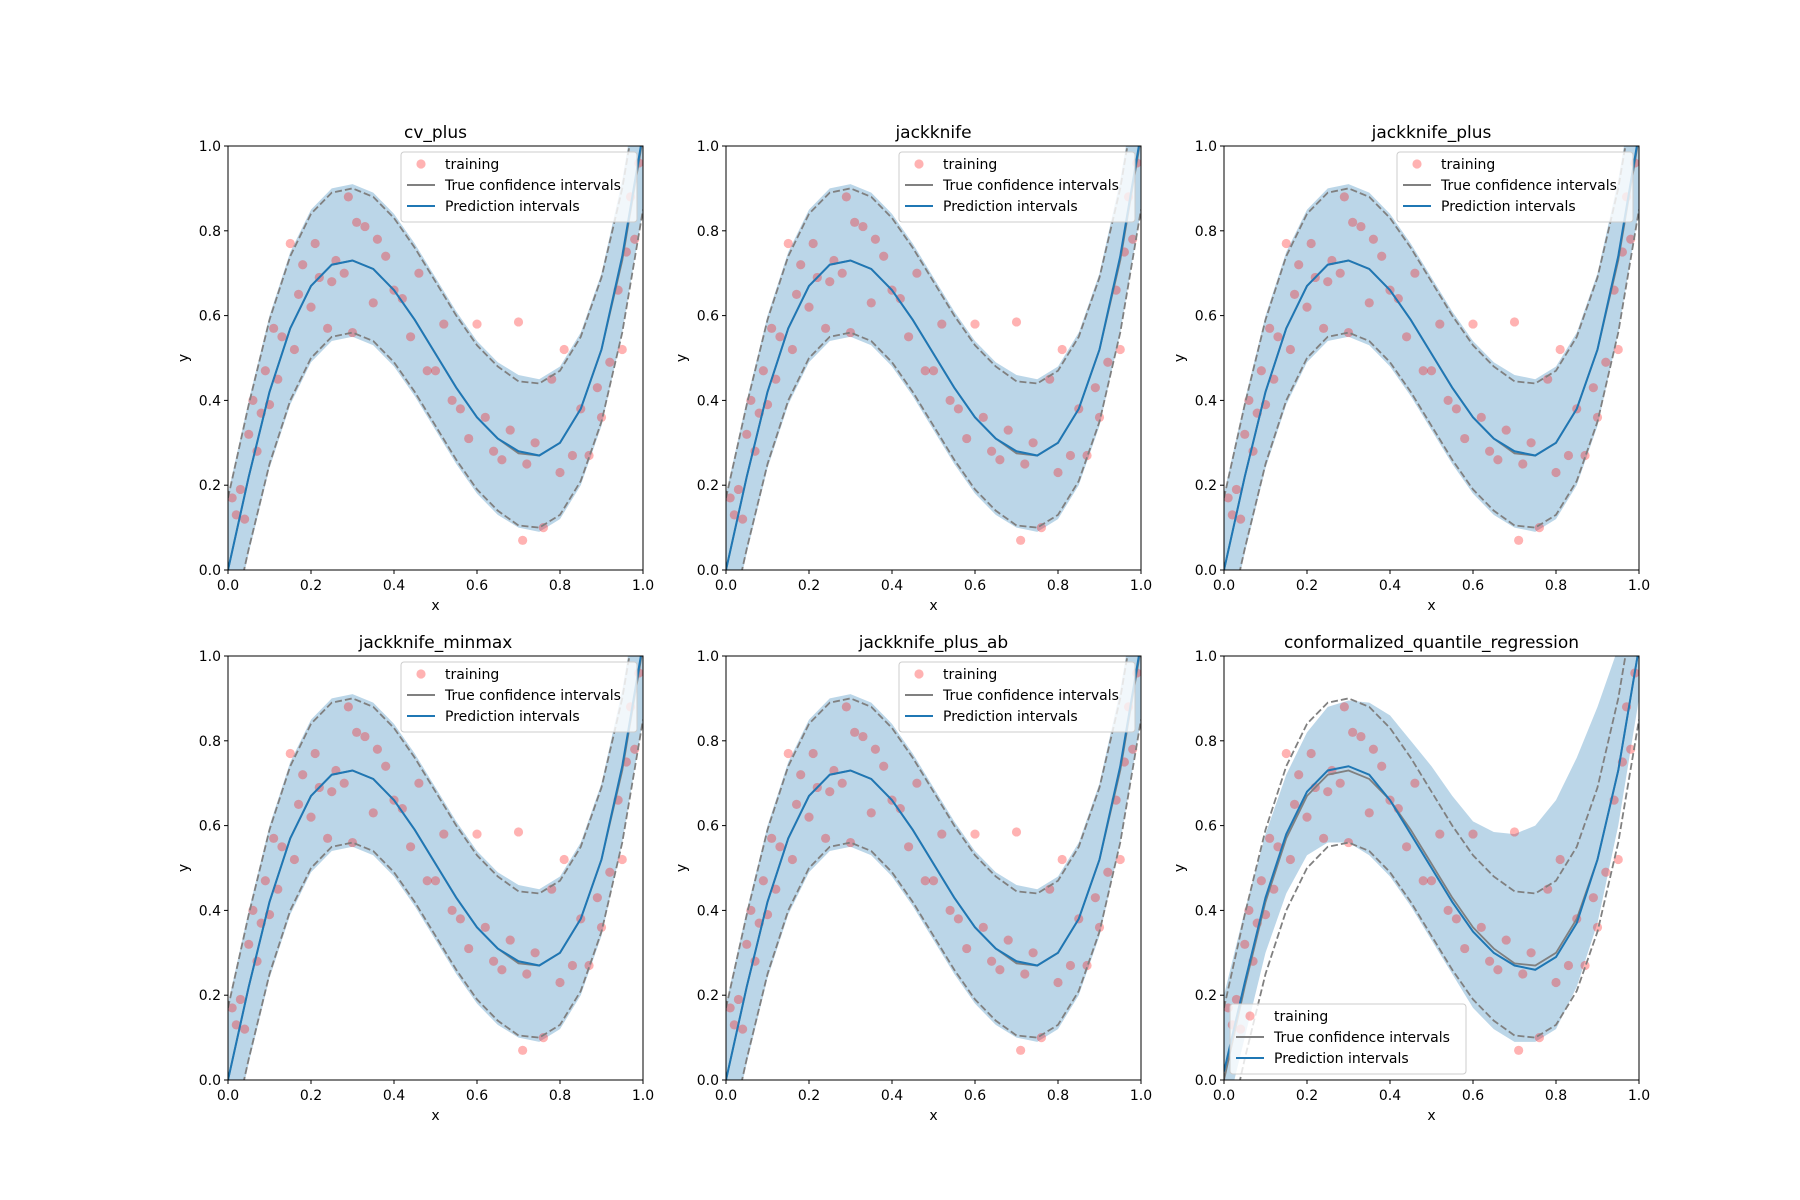 The width and height of the screenshot is (1800, 1200). I want to click on x-tick-label: 0.4, so click(892, 586).